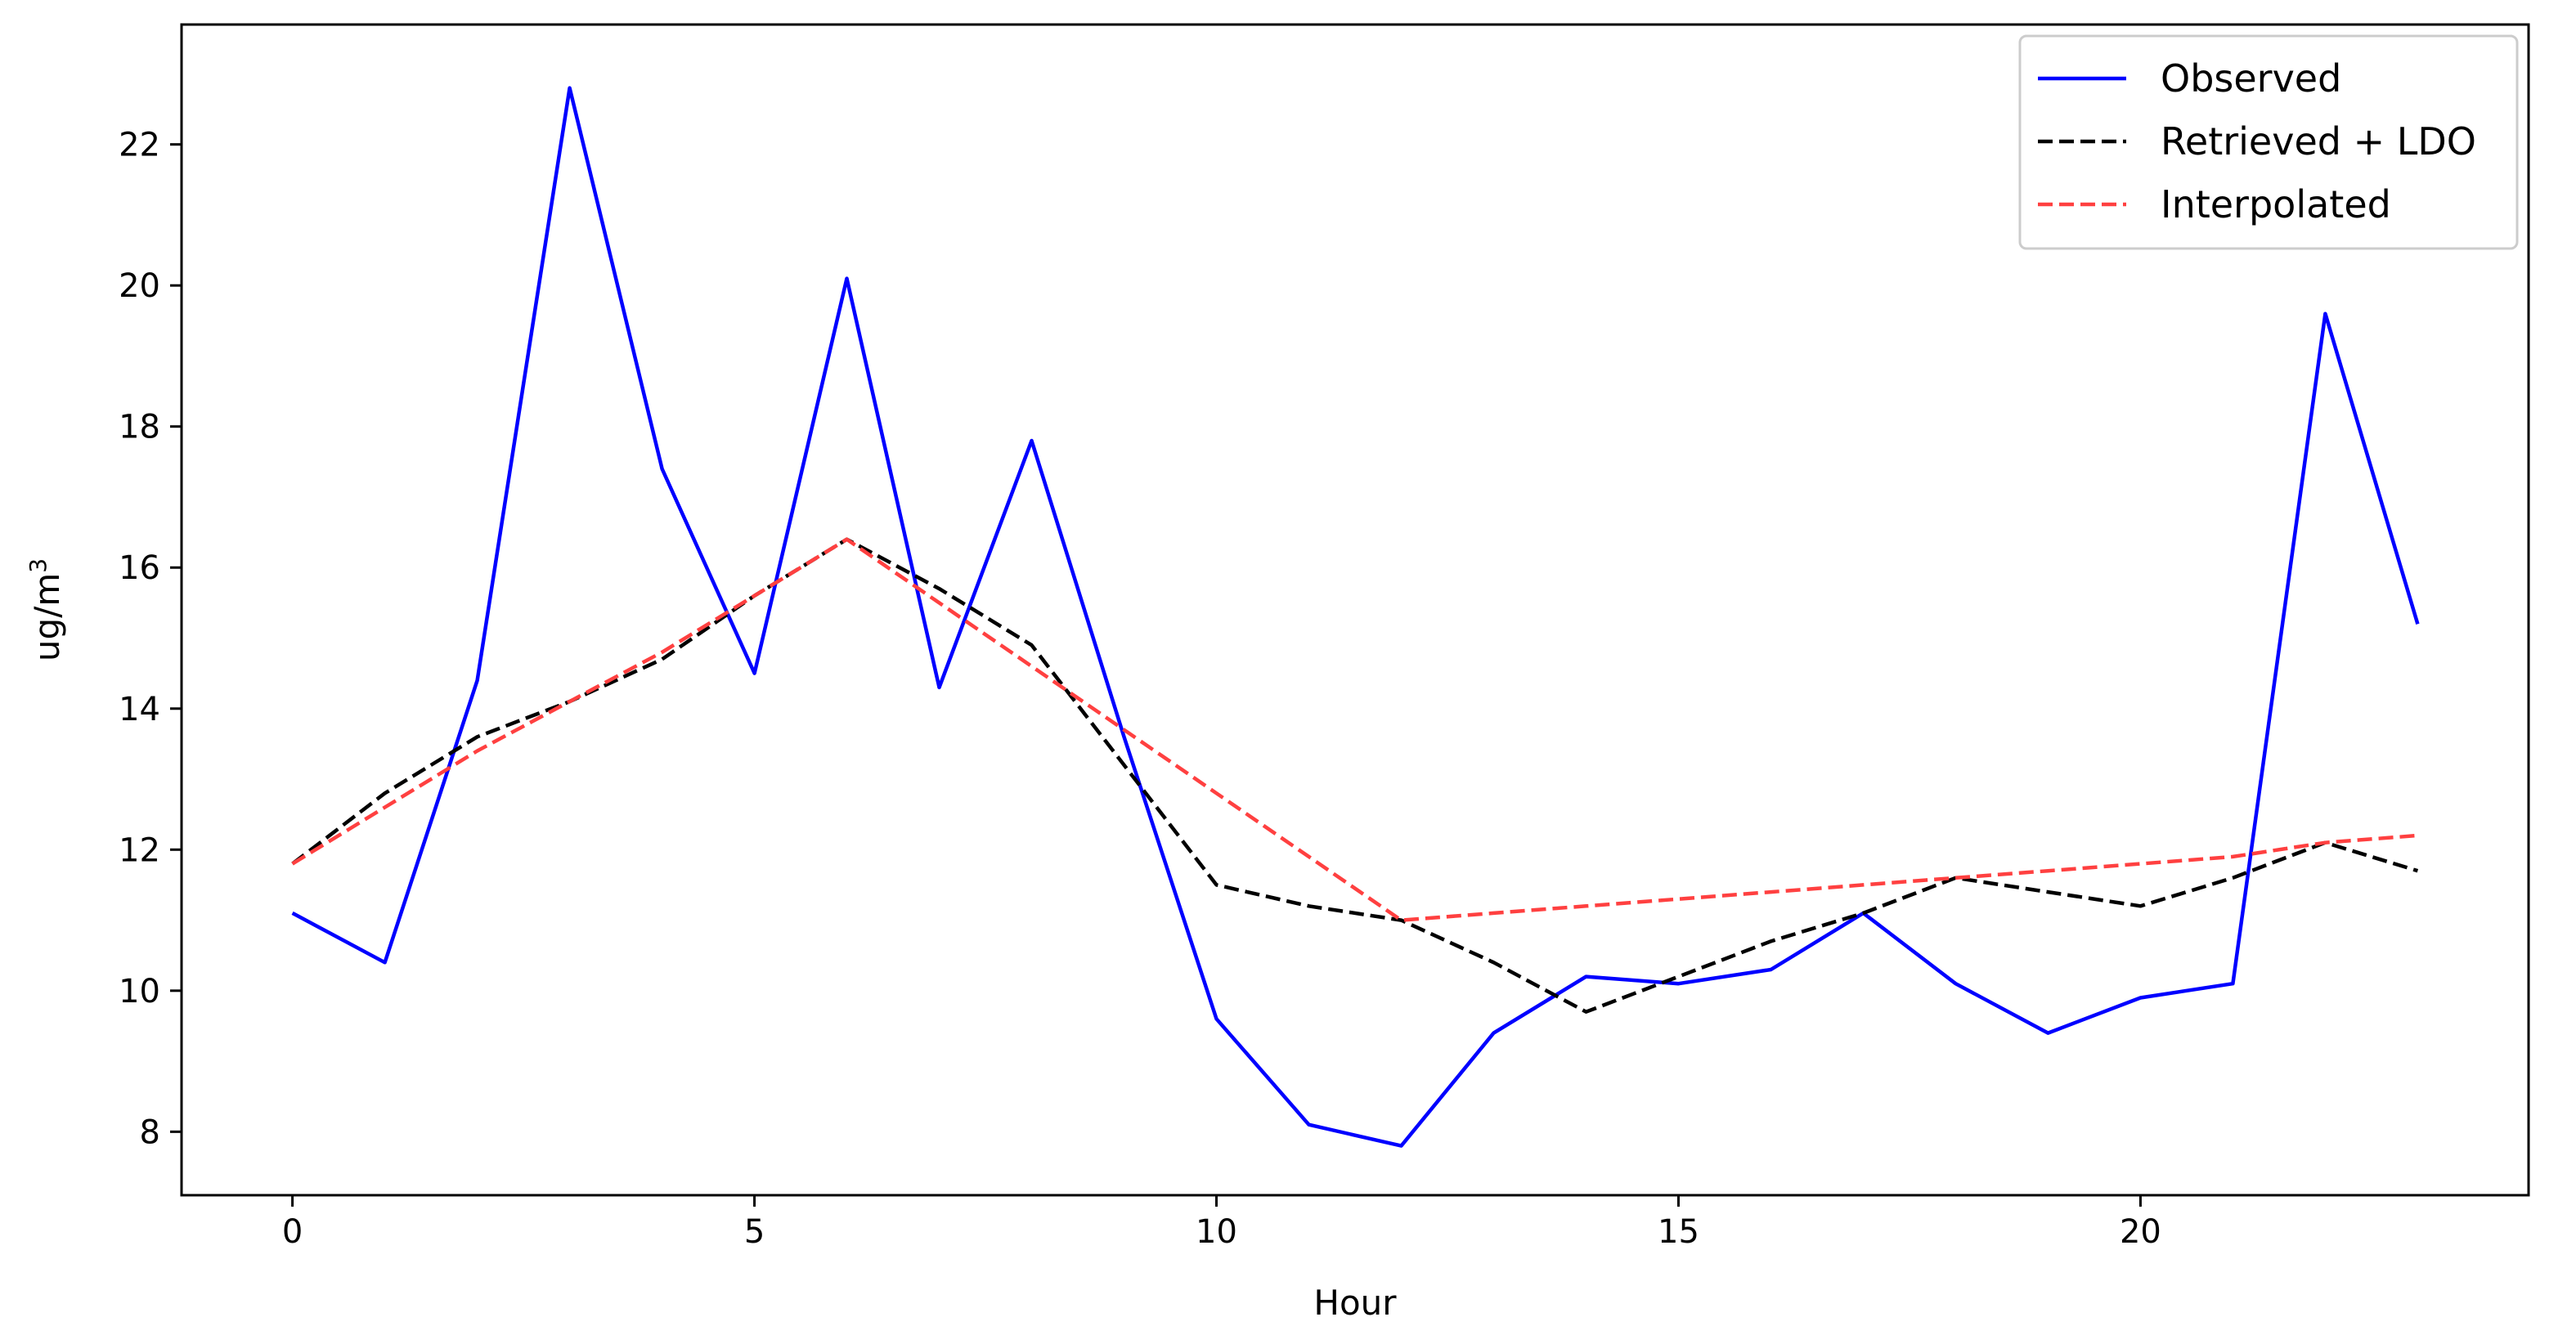 This screenshot has height=1344, width=2576. I want to click on y-axis-title-superscript: 3, so click(38, 566).